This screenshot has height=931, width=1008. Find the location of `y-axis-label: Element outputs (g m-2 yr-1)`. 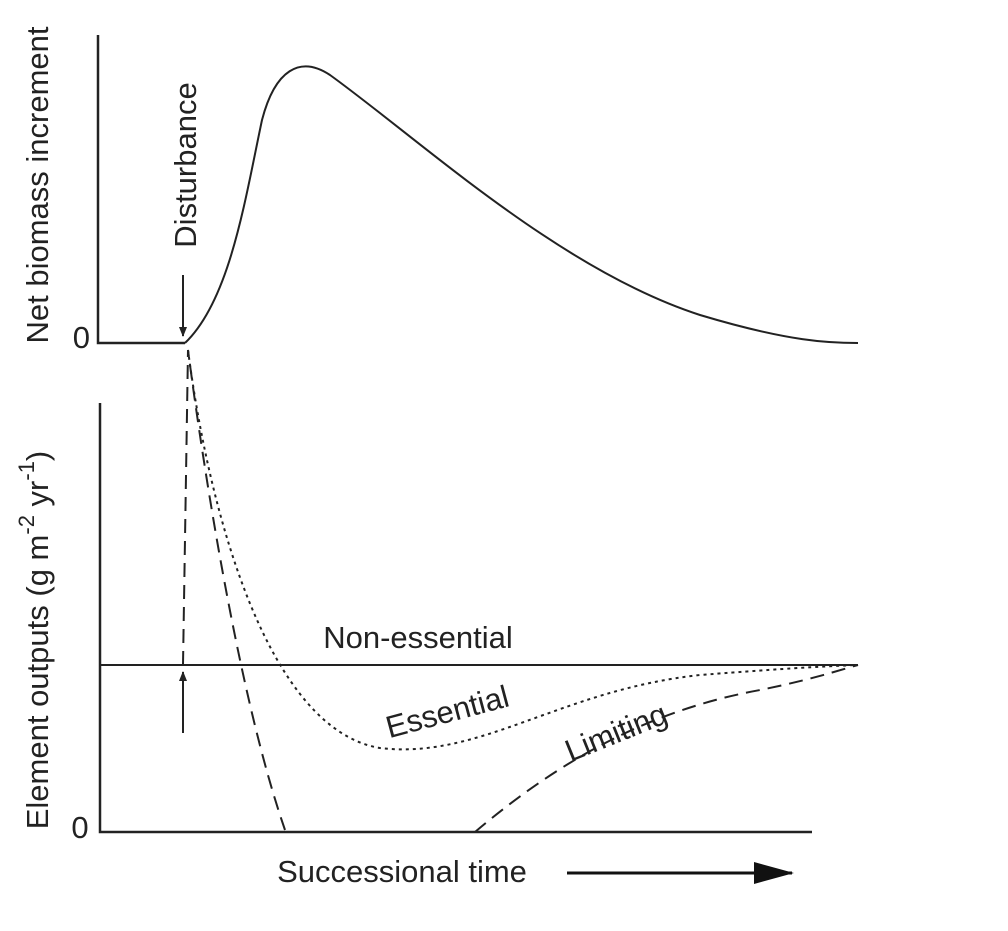

y-axis-label: Element outputs (g m-2 yr-1) is located at coordinates (34, 640).